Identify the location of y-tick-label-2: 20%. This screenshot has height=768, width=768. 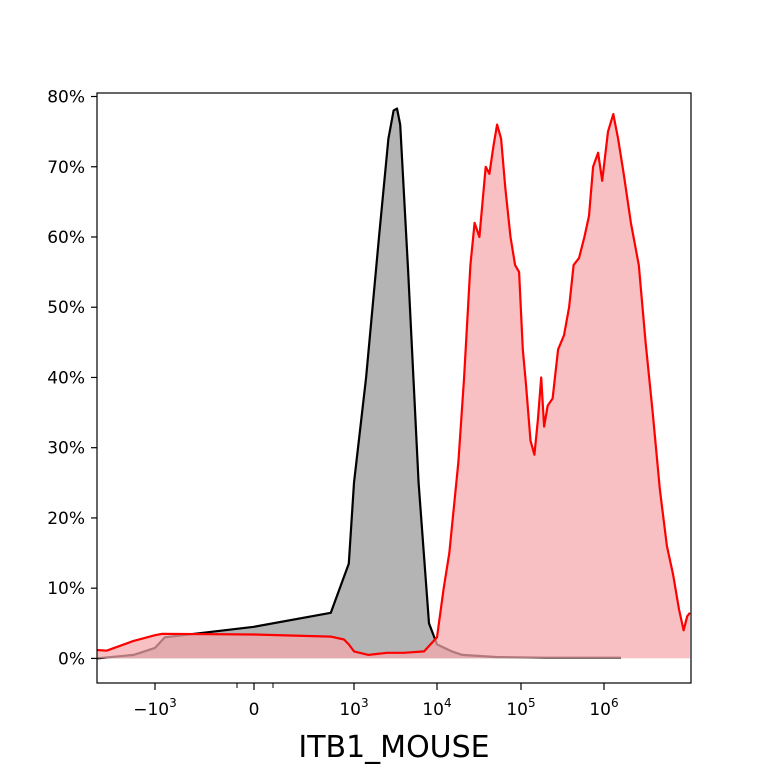
(66, 519).